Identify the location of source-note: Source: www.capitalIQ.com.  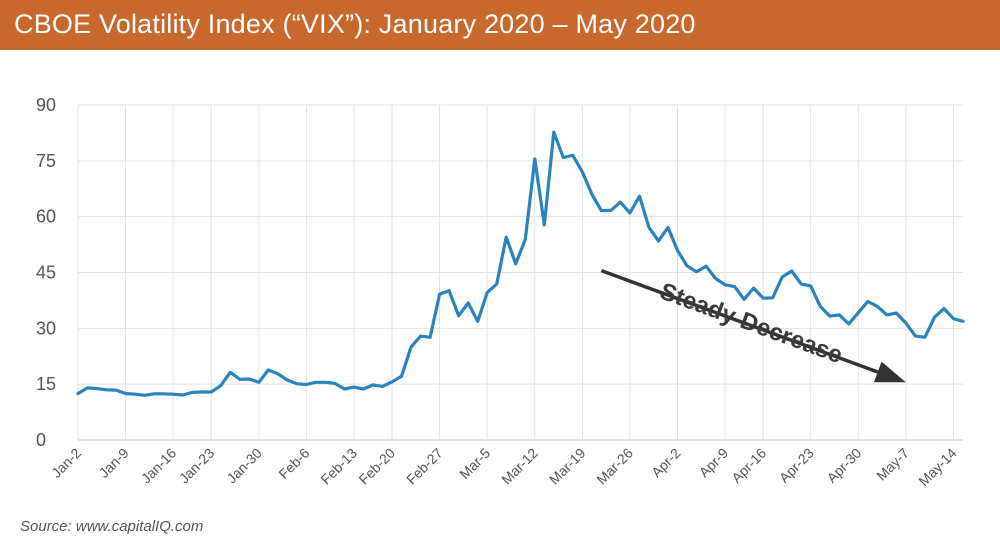
(112, 526).